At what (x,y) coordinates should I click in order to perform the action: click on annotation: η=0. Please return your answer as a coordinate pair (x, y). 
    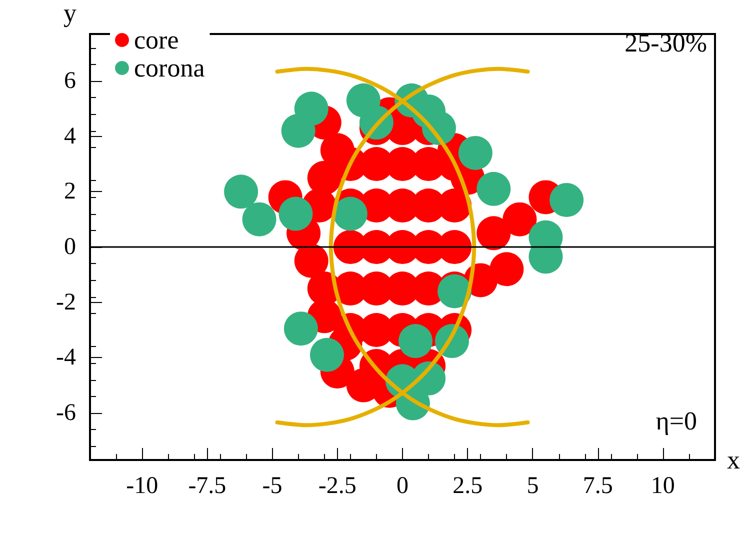
    Looking at the image, I should click on (677, 421).